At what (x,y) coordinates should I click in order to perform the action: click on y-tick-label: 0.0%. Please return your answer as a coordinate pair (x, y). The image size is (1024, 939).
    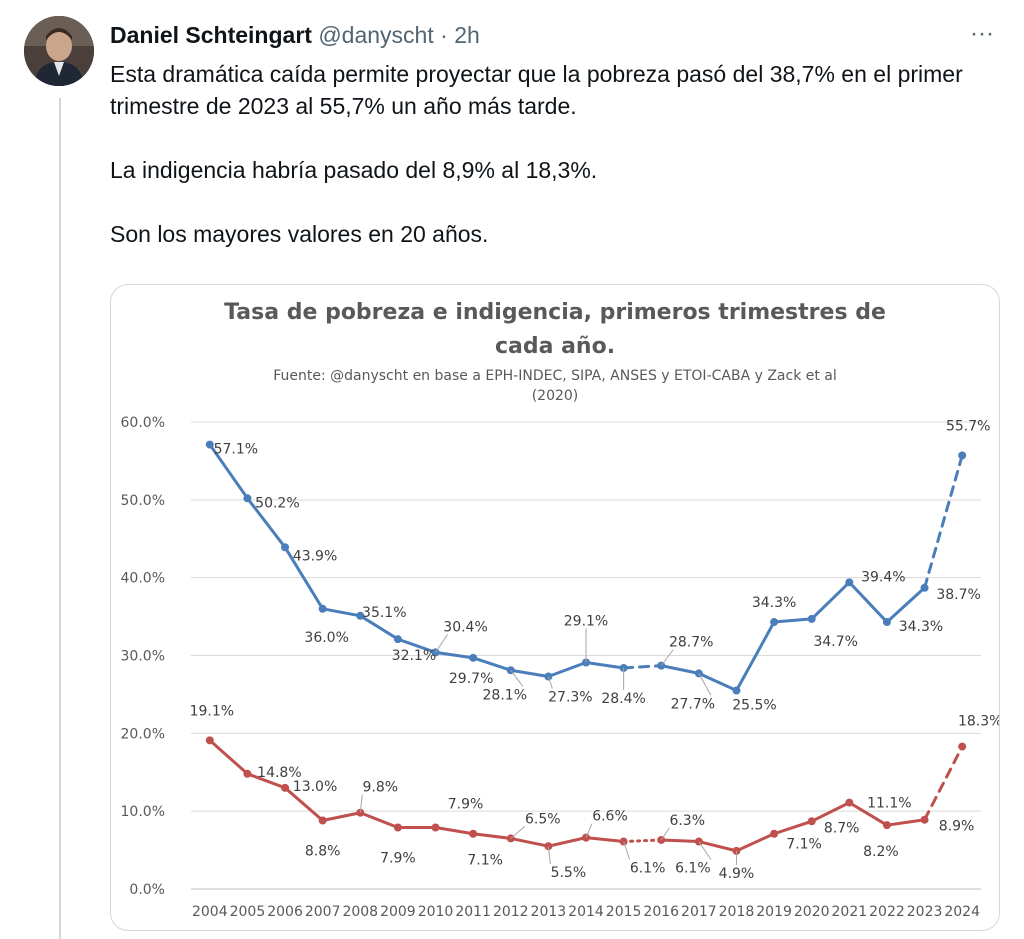
    Looking at the image, I should click on (147, 890).